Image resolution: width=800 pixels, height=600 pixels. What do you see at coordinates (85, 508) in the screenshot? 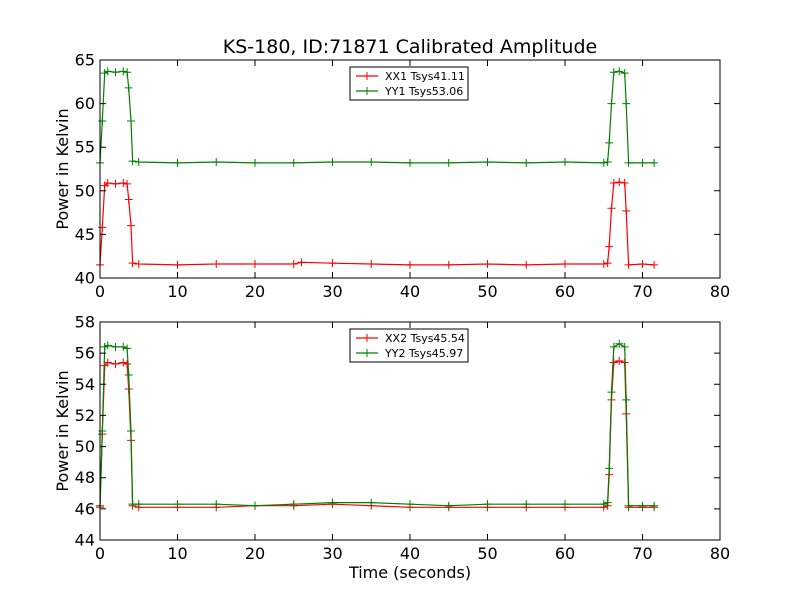
I see `y-tick-label: 46` at bounding box center [85, 508].